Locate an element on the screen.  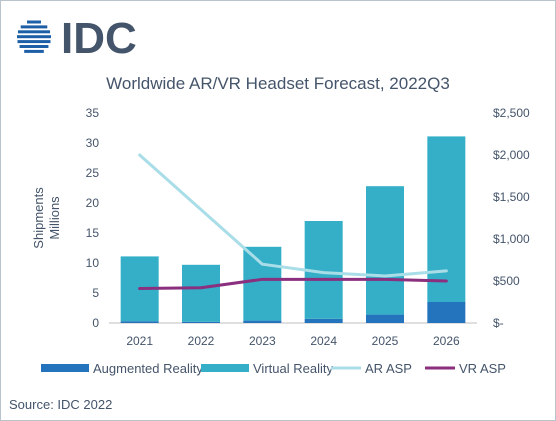
legend-item-virtual-reality: Virtual Reality is located at coordinates (267, 368).